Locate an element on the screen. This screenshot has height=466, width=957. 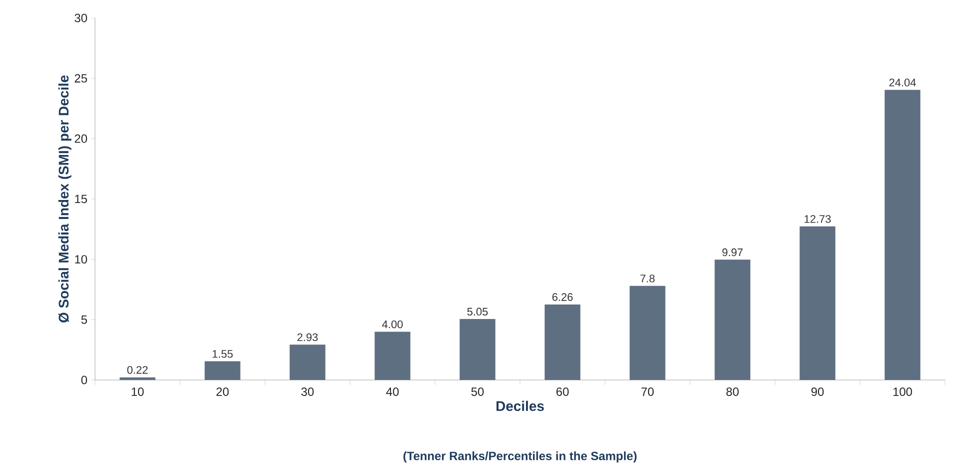
data-label: 1.55 is located at coordinates (222, 354).